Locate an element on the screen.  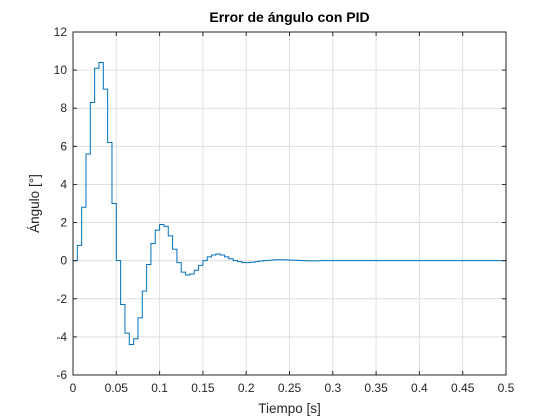
y-tick-label: -6 is located at coordinates (61, 375).